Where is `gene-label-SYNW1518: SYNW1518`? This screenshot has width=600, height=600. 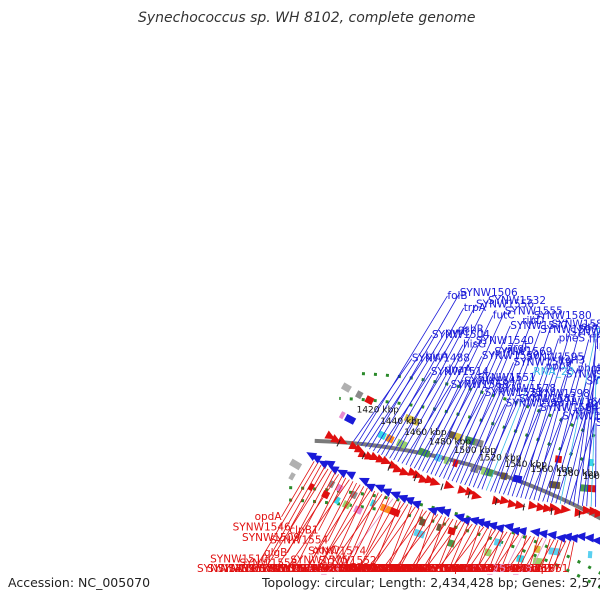 gene-label-SYNW1518: SYNW1518 is located at coordinates (289, 569).